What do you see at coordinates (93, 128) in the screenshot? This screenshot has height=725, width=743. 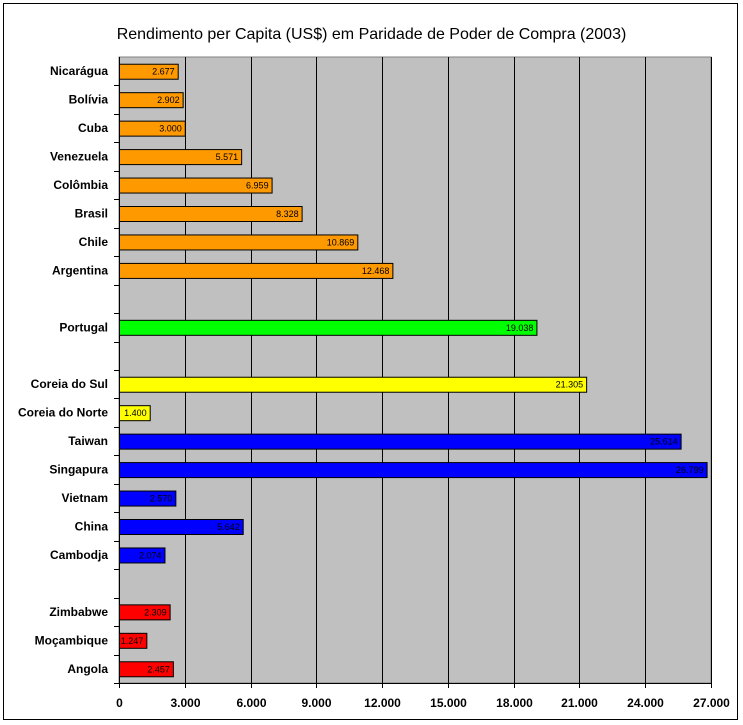 I see `category-label: Cuba` at bounding box center [93, 128].